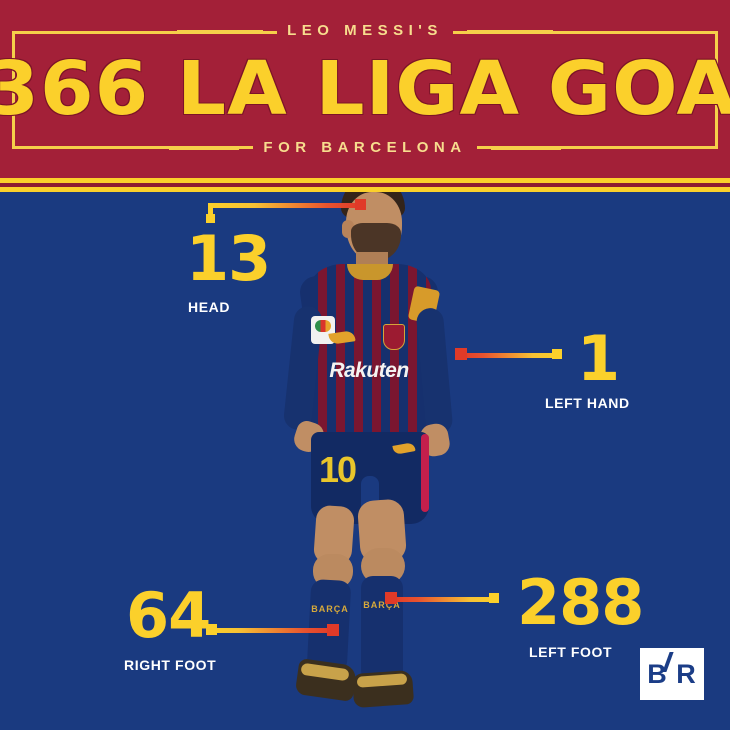 The height and width of the screenshot is (730, 730). Describe the element at coordinates (338, 469) in the screenshot. I see `shorts-number: 10` at that location.